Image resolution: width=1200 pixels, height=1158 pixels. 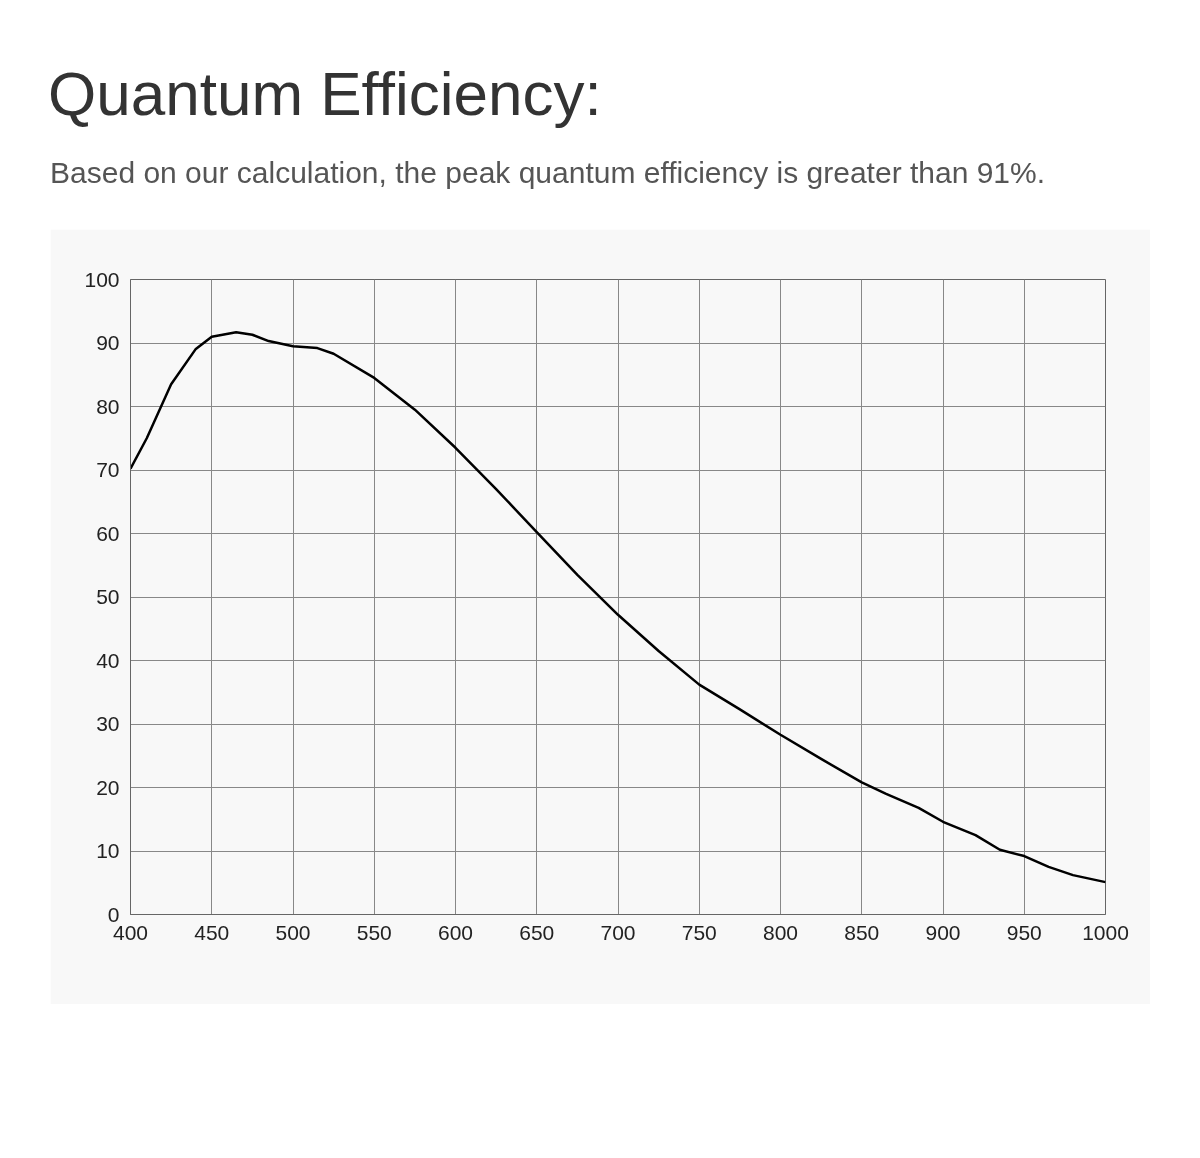 I want to click on x-tick-label: 600, so click(x=455, y=932).